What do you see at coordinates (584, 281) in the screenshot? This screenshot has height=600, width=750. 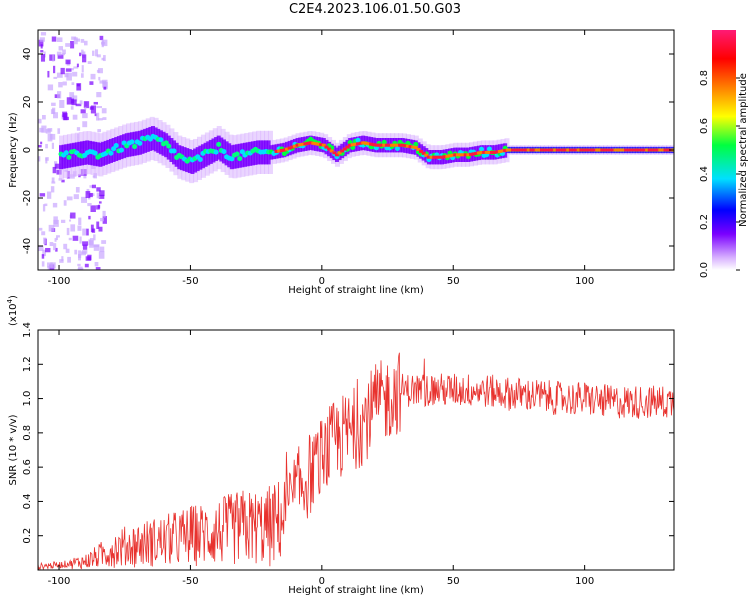 I see `x-tick-label: 100` at bounding box center [584, 281].